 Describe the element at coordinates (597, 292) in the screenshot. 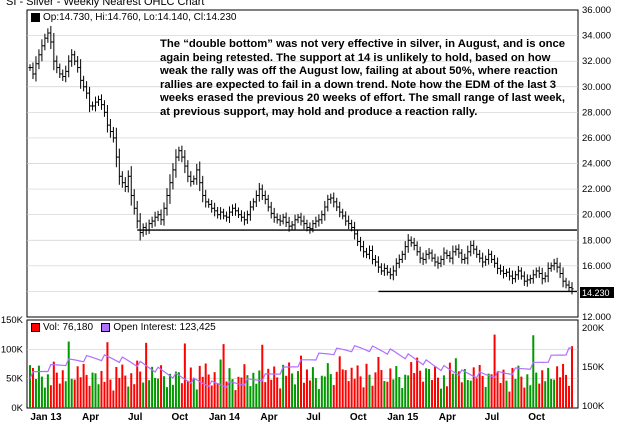

I see `last-price-box` at that location.